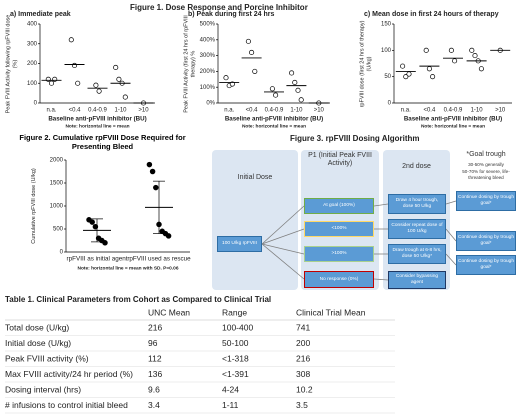 Image resolution: width=520 pixels, height=418 pixels. I want to click on x-axis-label: Baseline anti-pFVIII inhibitor (BU), so click(453, 119).